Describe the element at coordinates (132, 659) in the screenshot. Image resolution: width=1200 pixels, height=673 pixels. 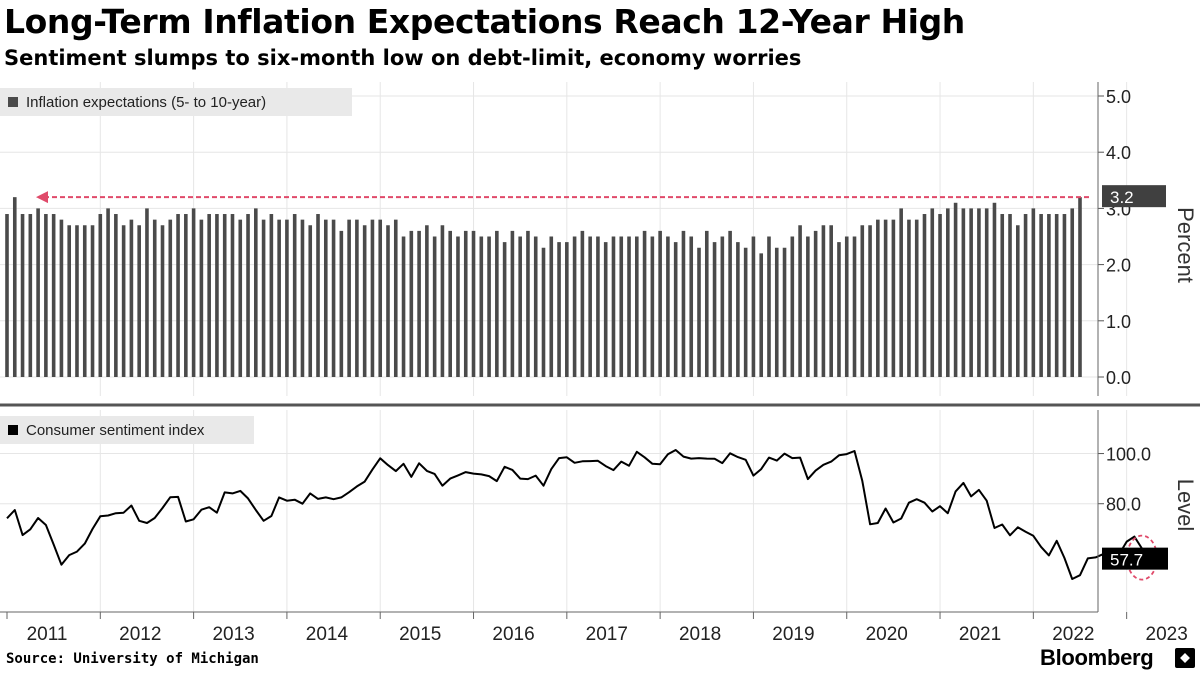
I see `source-note: Source: University of Michigan` at that location.